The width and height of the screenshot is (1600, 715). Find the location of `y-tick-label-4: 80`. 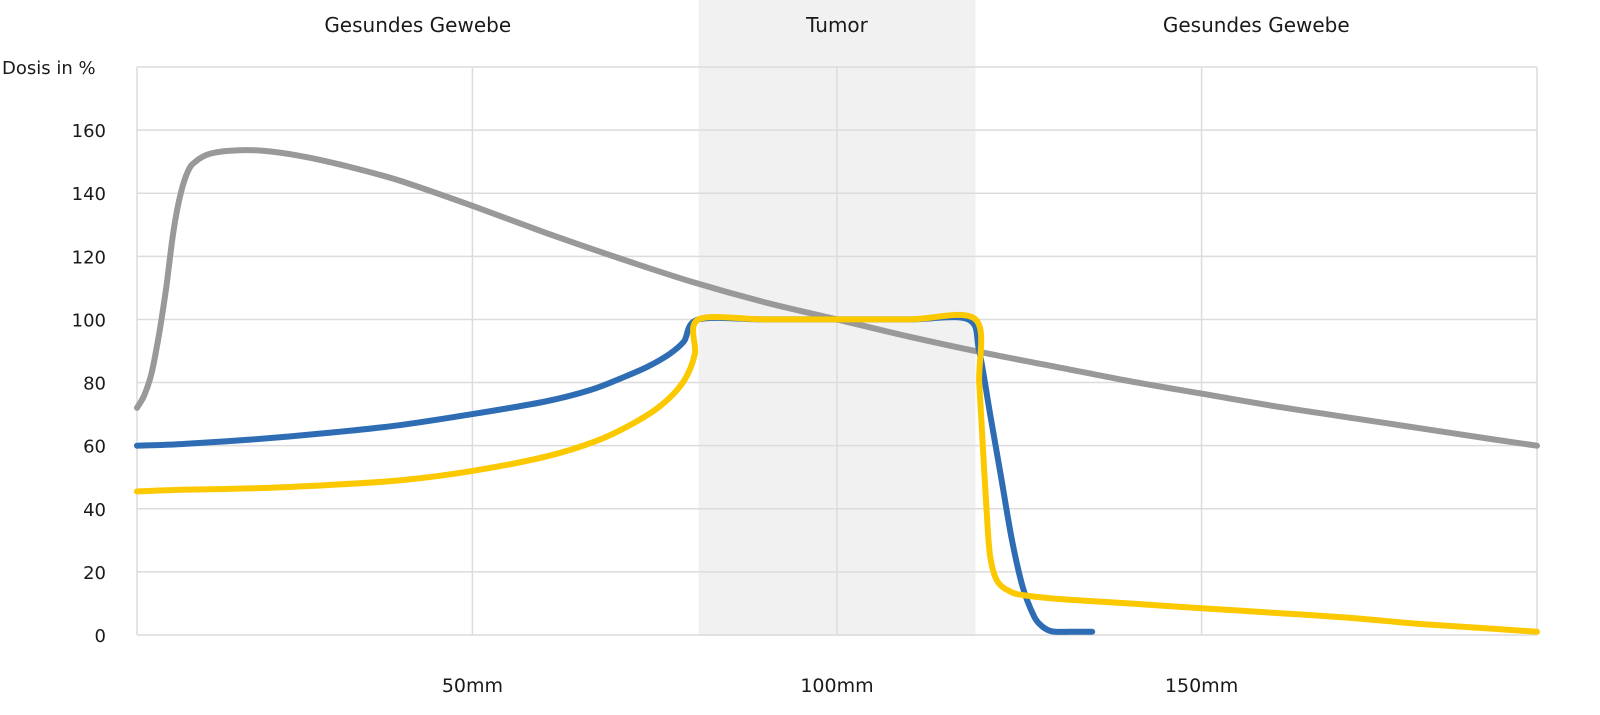

y-tick-label-4: 80 is located at coordinates (94, 384).